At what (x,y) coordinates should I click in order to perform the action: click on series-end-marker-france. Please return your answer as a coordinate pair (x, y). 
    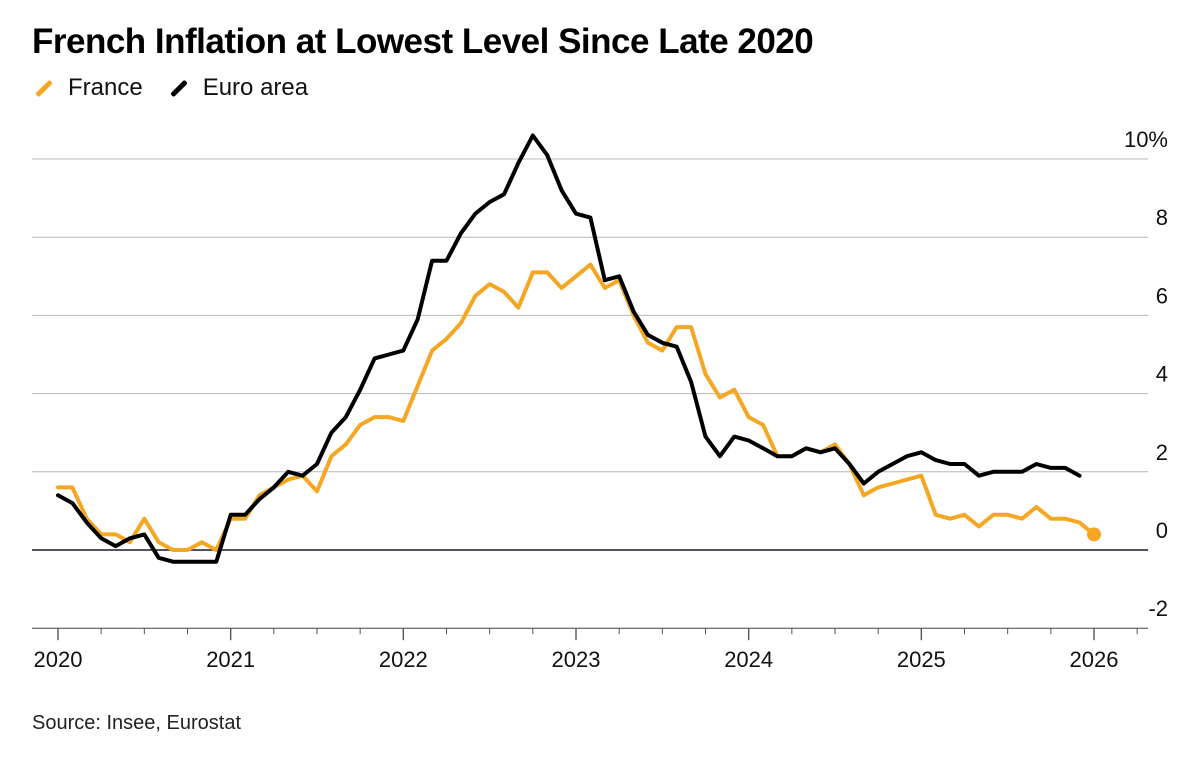
    Looking at the image, I should click on (1094, 534).